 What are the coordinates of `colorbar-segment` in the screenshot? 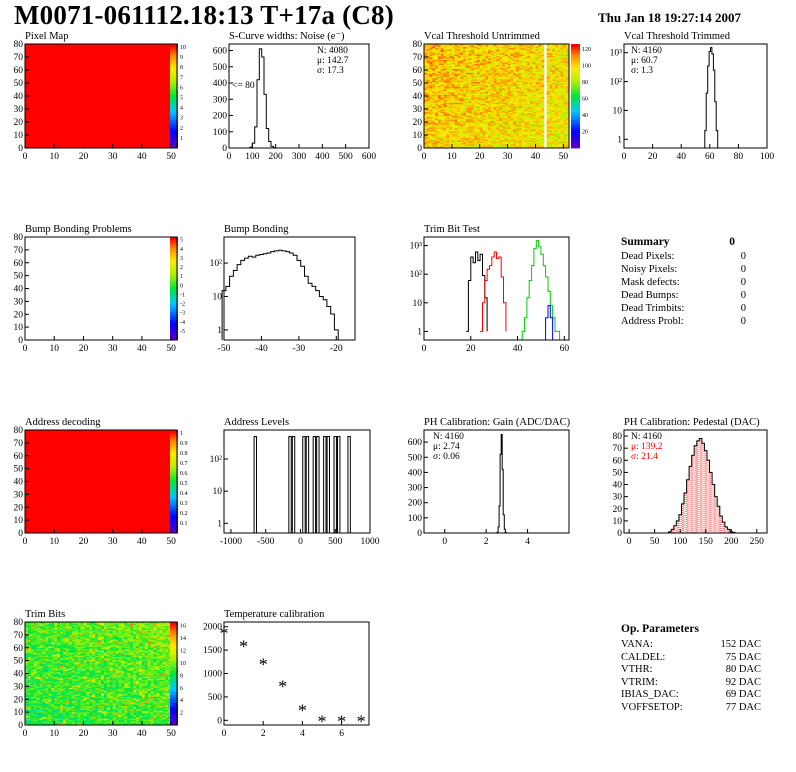 It's located at (174, 475).